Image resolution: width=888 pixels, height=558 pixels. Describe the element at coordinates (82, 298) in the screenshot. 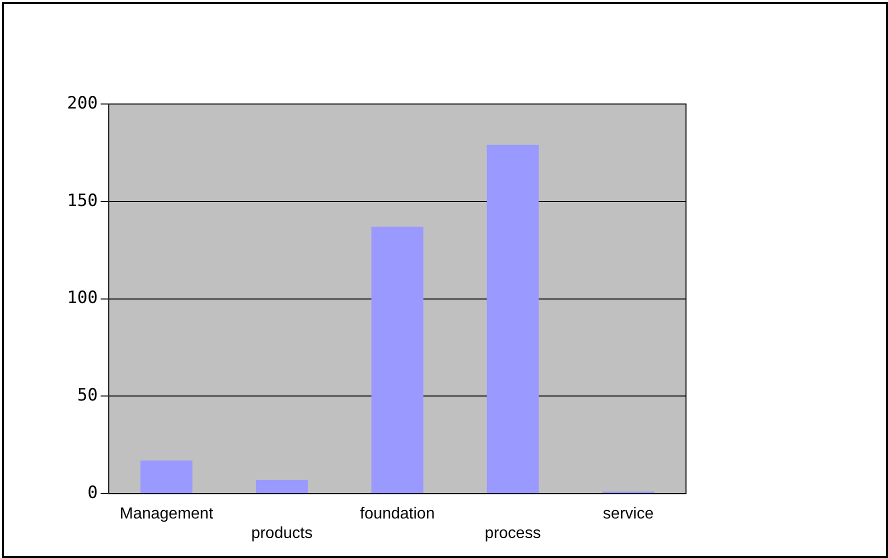

I see `y-tick-label: 100` at that location.